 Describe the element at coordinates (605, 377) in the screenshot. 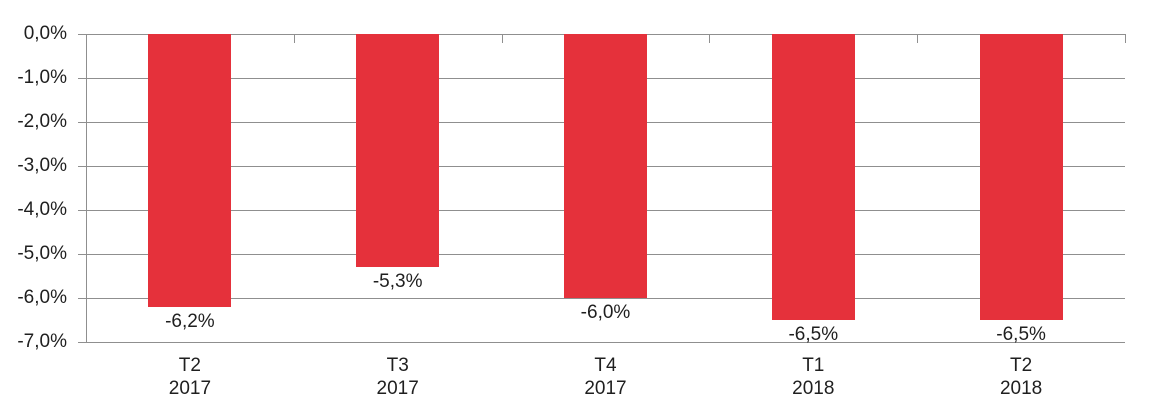

I see `x-axis-tick-label: T4 2017` at that location.